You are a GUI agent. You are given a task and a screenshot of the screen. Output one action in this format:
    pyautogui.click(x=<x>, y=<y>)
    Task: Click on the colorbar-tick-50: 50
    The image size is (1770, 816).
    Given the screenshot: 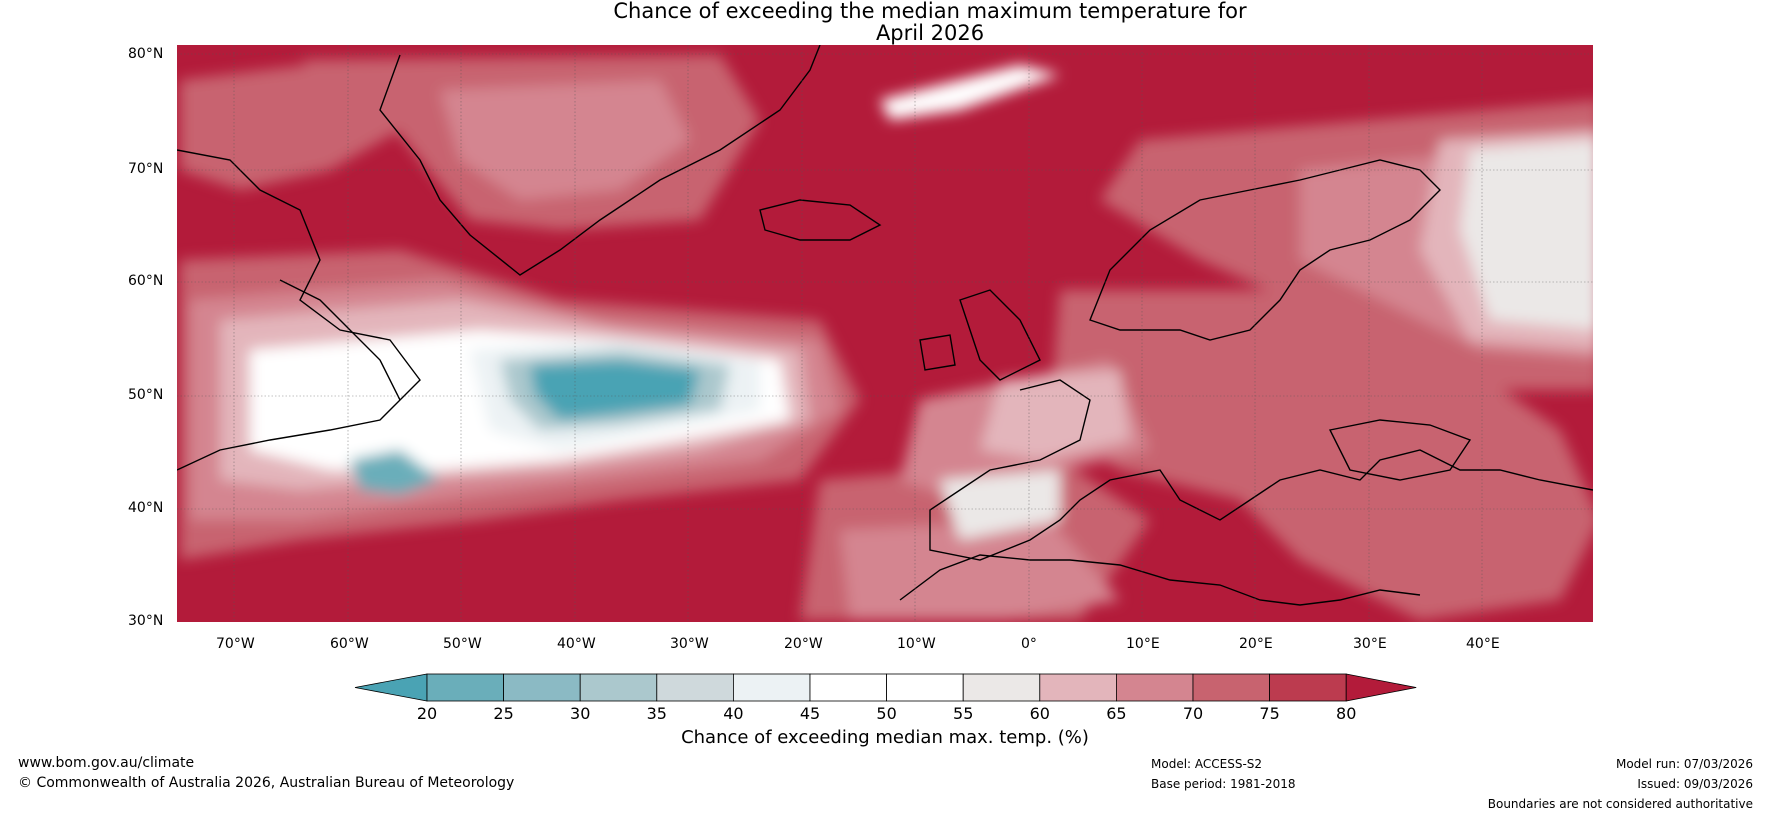 What is the action you would take?
    pyautogui.click(x=886, y=713)
    